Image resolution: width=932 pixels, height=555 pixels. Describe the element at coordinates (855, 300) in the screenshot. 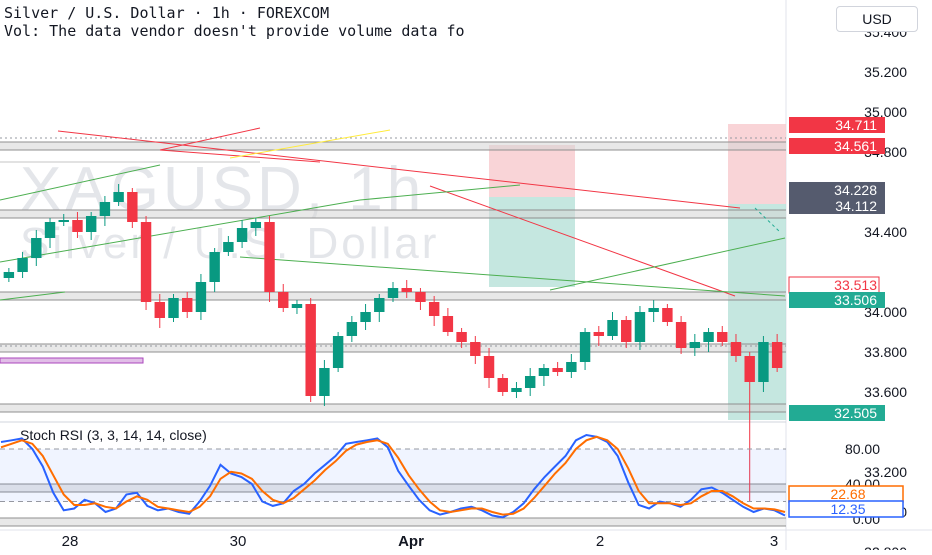

I see `price-label-5: 33.506` at that location.